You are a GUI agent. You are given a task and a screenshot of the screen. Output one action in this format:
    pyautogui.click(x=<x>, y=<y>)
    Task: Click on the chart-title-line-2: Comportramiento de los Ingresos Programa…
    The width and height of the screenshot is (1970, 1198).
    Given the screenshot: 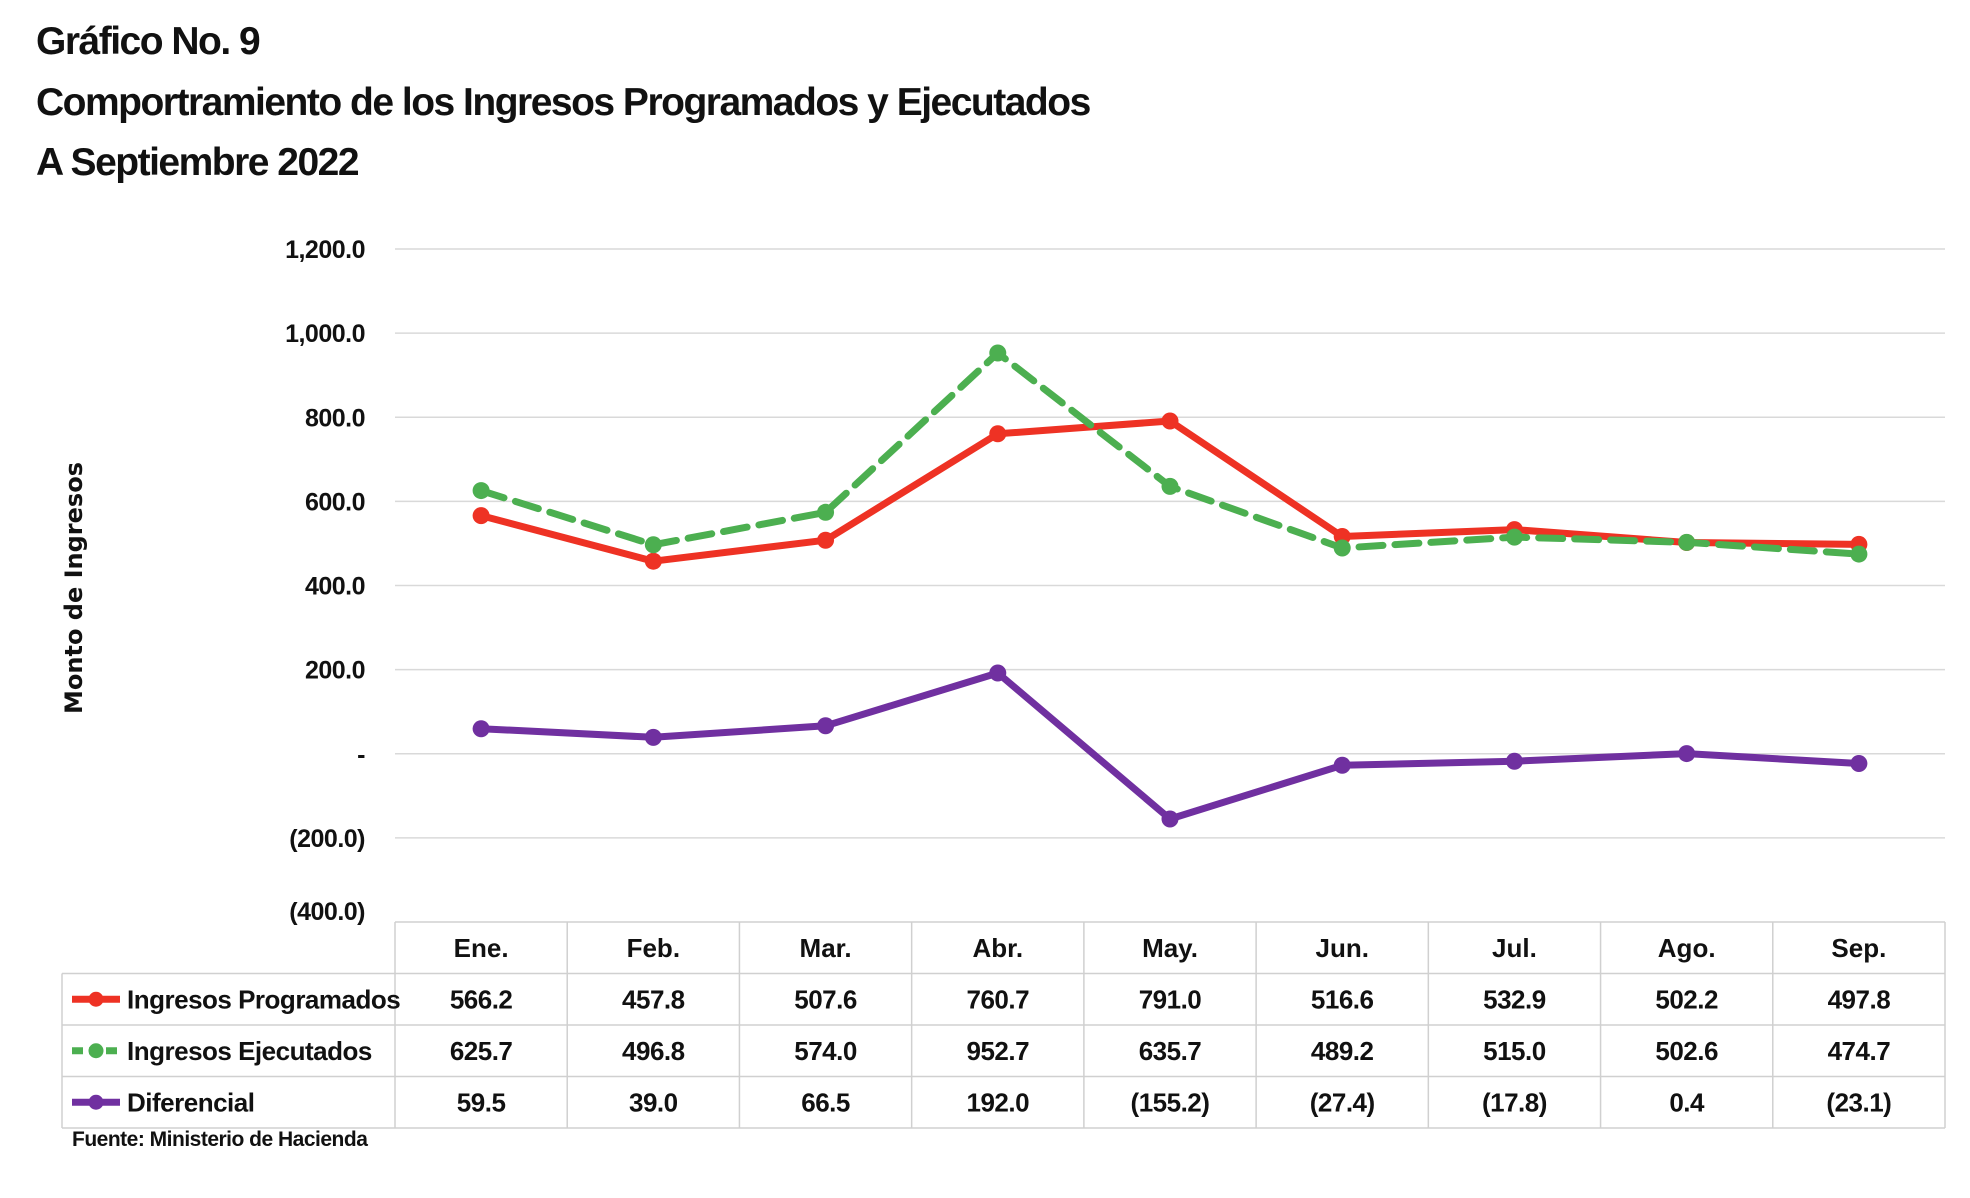 What is the action you would take?
    pyautogui.click(x=563, y=102)
    